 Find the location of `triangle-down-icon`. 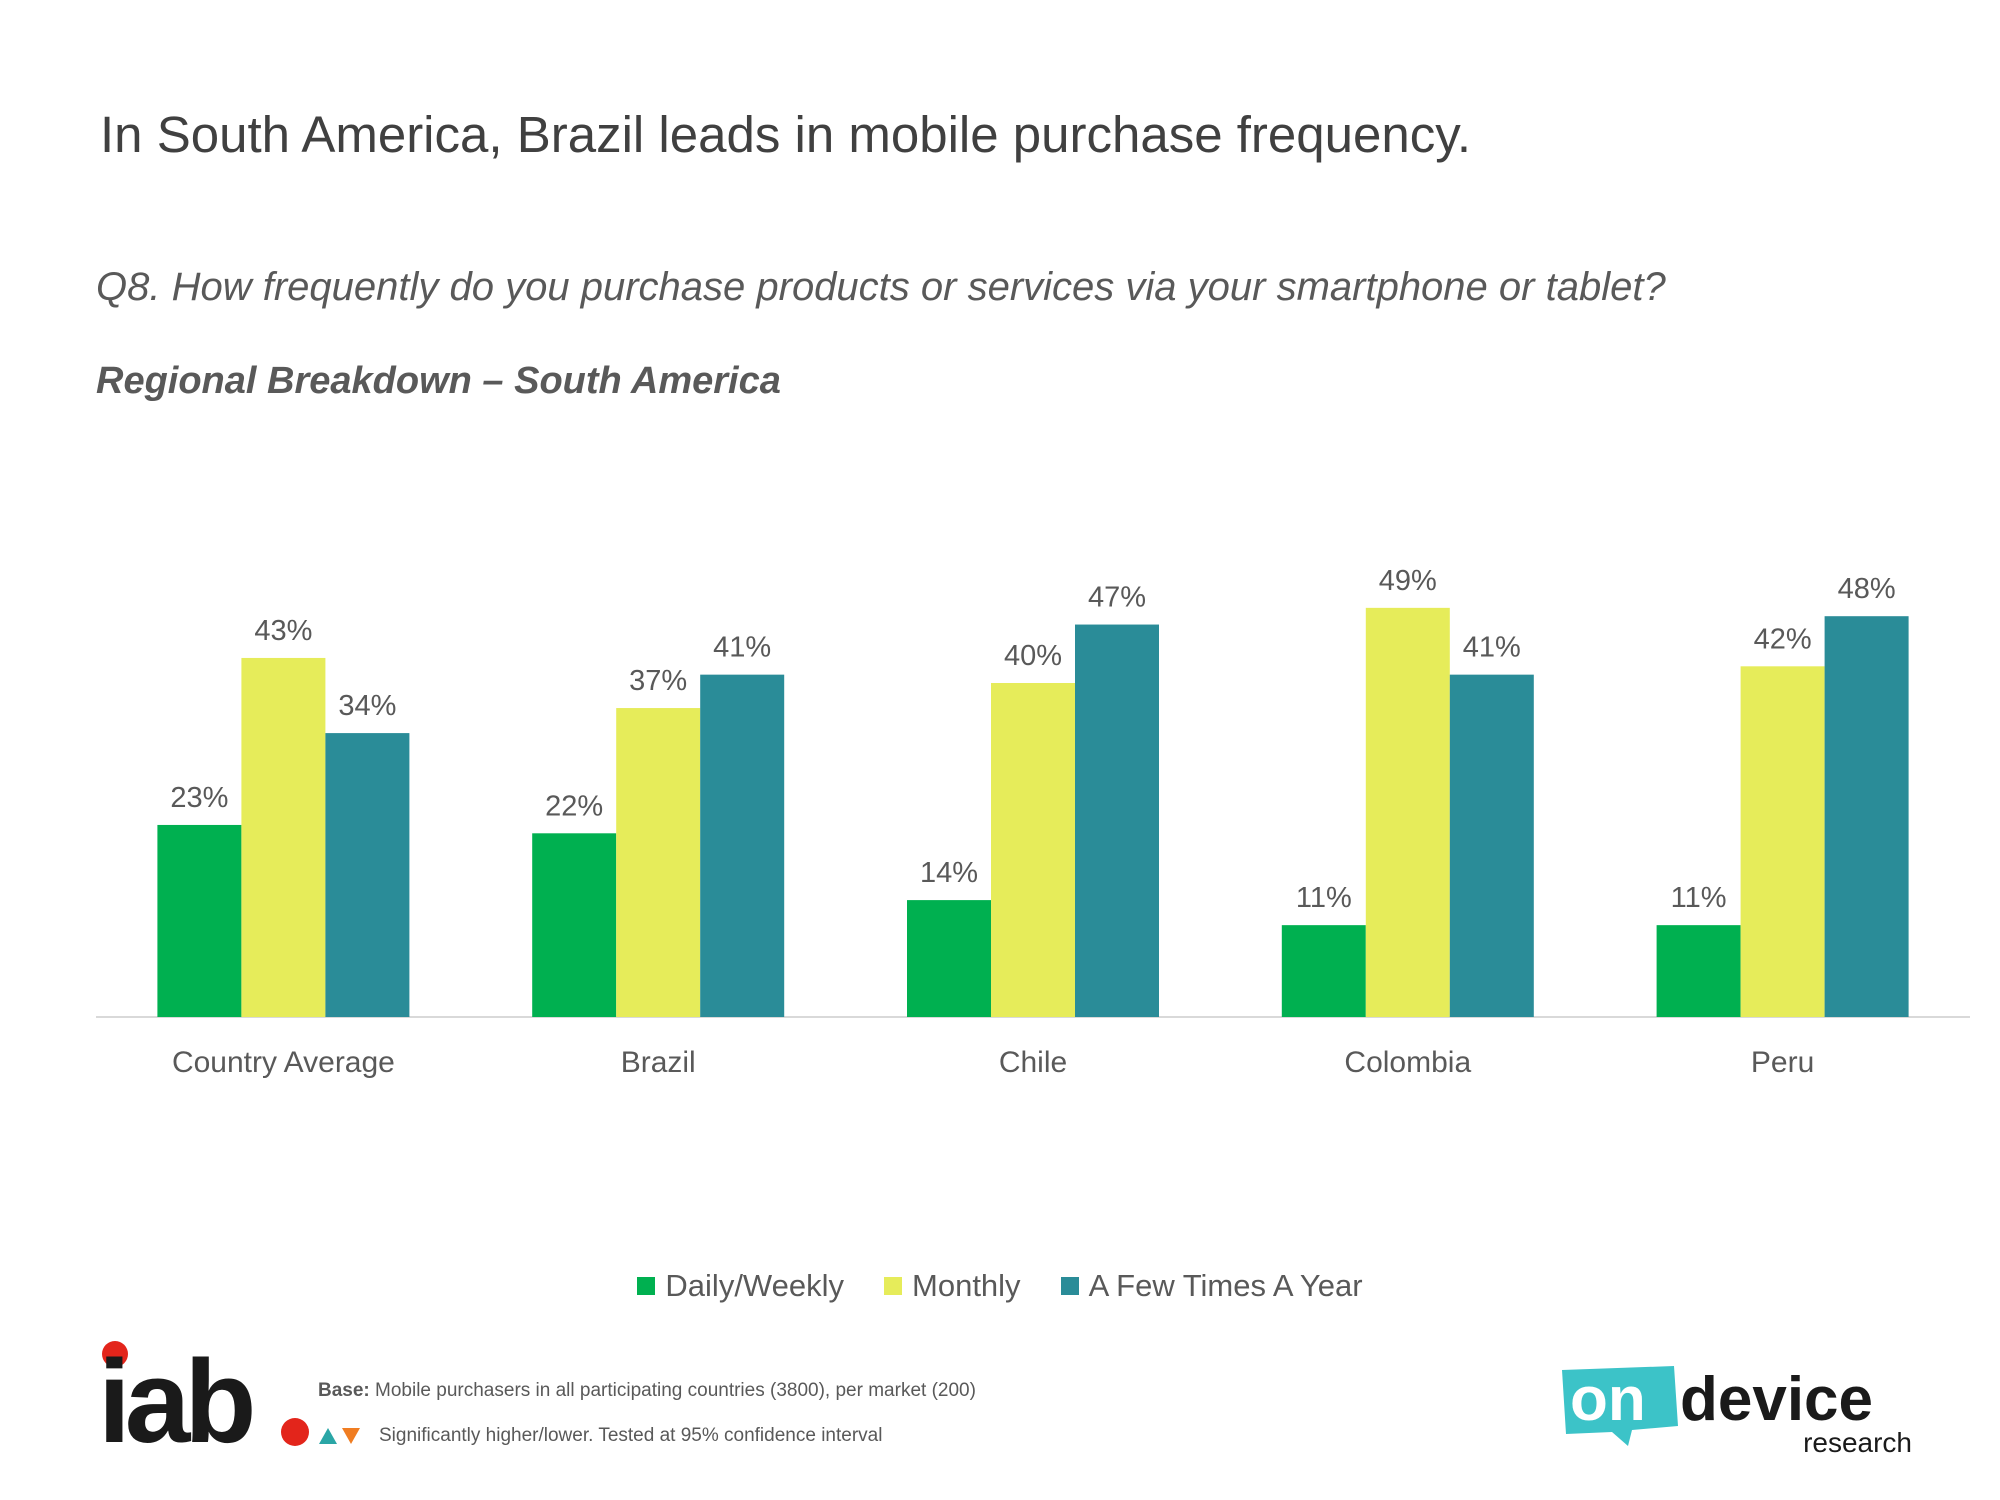

triangle-down-icon is located at coordinates (351, 1436).